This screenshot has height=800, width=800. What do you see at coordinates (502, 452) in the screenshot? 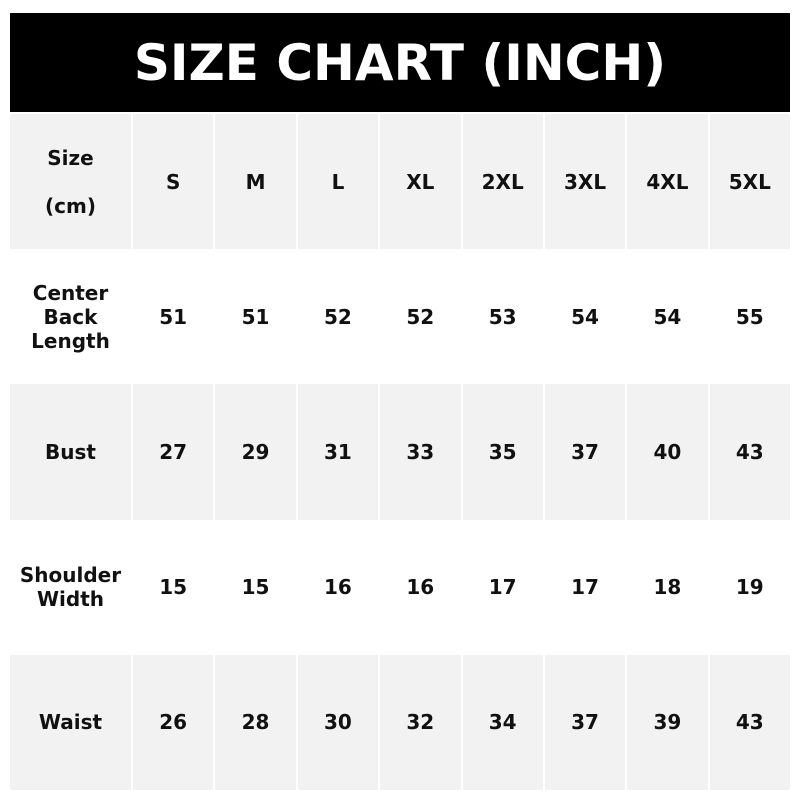
I see `table-cell: 35` at bounding box center [502, 452].